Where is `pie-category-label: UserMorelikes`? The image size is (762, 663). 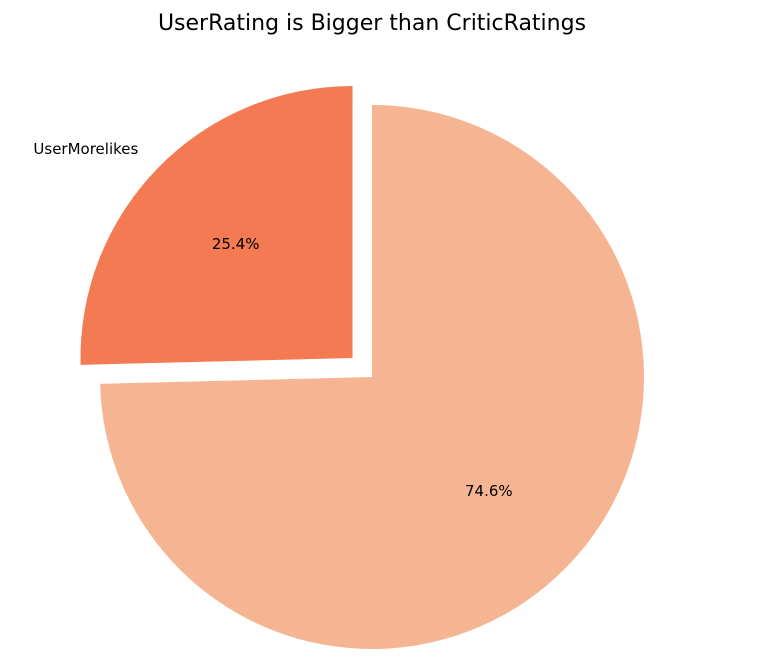 pie-category-label: UserMorelikes is located at coordinates (85, 149).